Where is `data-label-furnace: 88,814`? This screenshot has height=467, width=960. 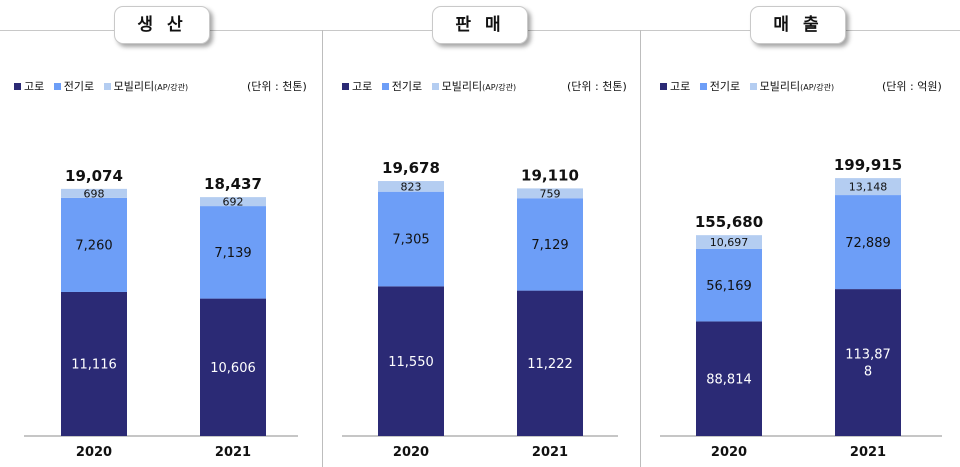
data-label-furnace: 88,814 is located at coordinates (729, 379).